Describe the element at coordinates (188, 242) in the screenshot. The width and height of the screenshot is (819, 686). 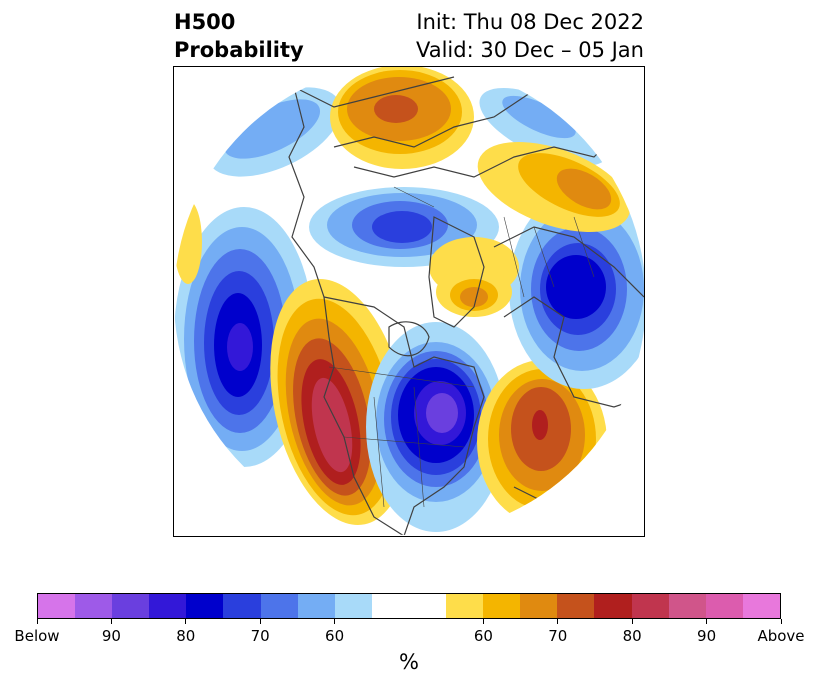
I see `yellow-patch-west` at that location.